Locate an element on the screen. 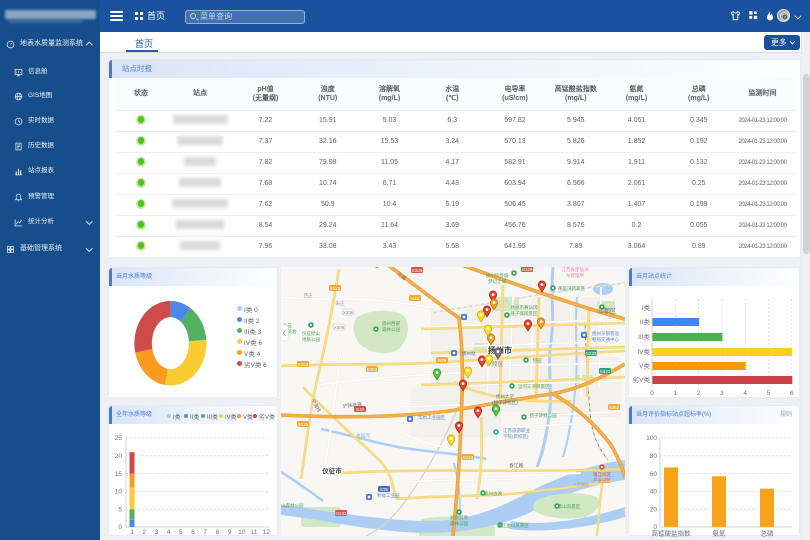  svg-text: 博览会 is located at coordinates (290, 331).